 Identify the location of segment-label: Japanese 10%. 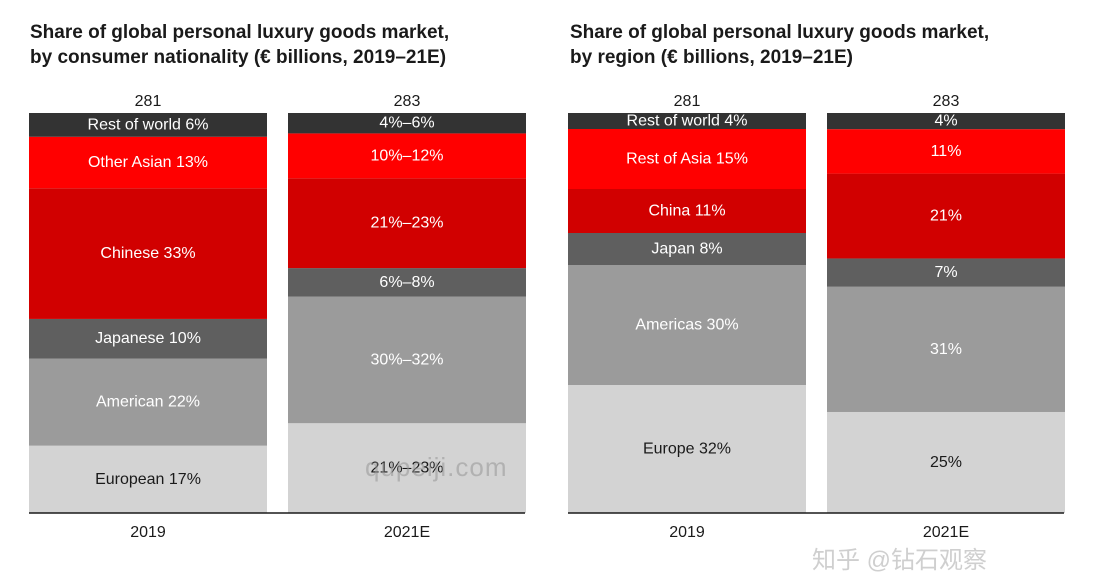
(148, 338).